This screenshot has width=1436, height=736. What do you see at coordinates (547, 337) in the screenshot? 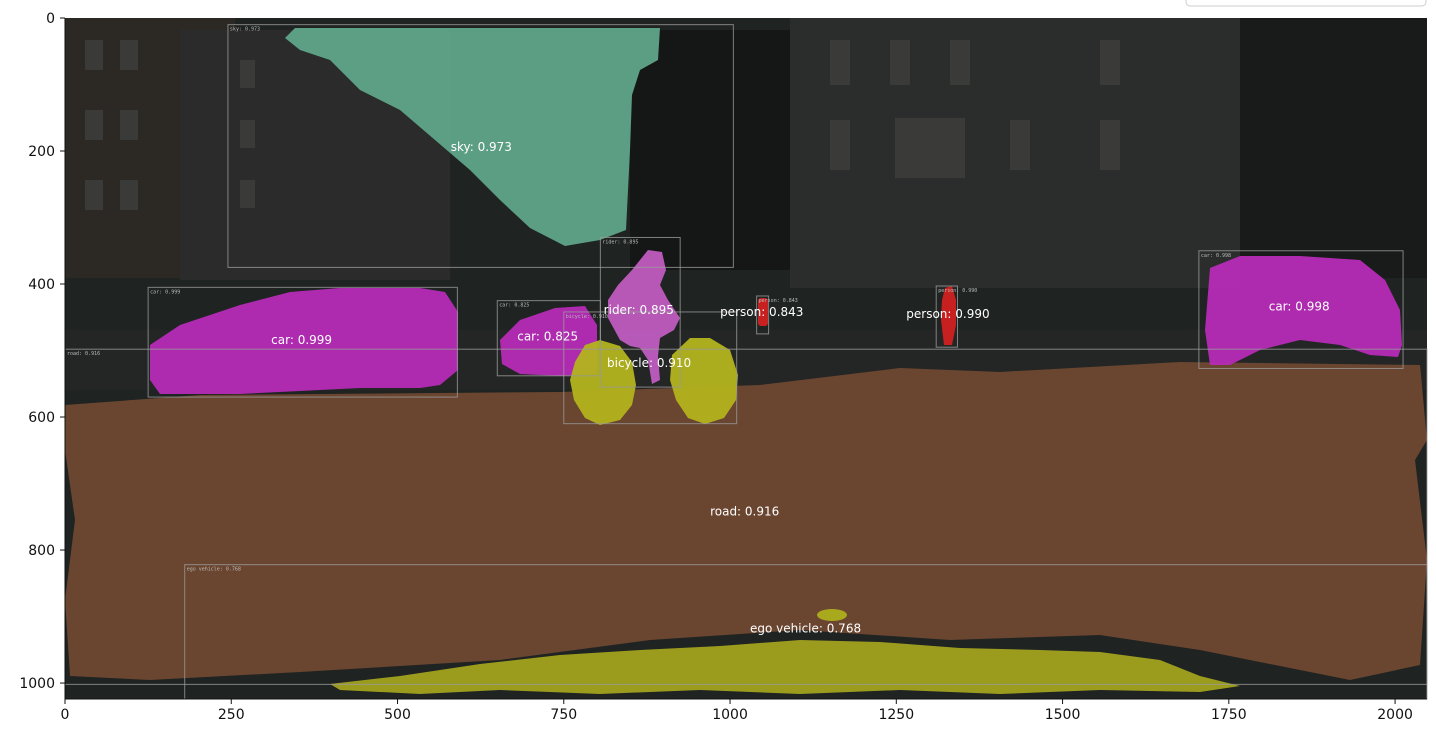
I see `car-label: car: 0.825` at bounding box center [547, 337].